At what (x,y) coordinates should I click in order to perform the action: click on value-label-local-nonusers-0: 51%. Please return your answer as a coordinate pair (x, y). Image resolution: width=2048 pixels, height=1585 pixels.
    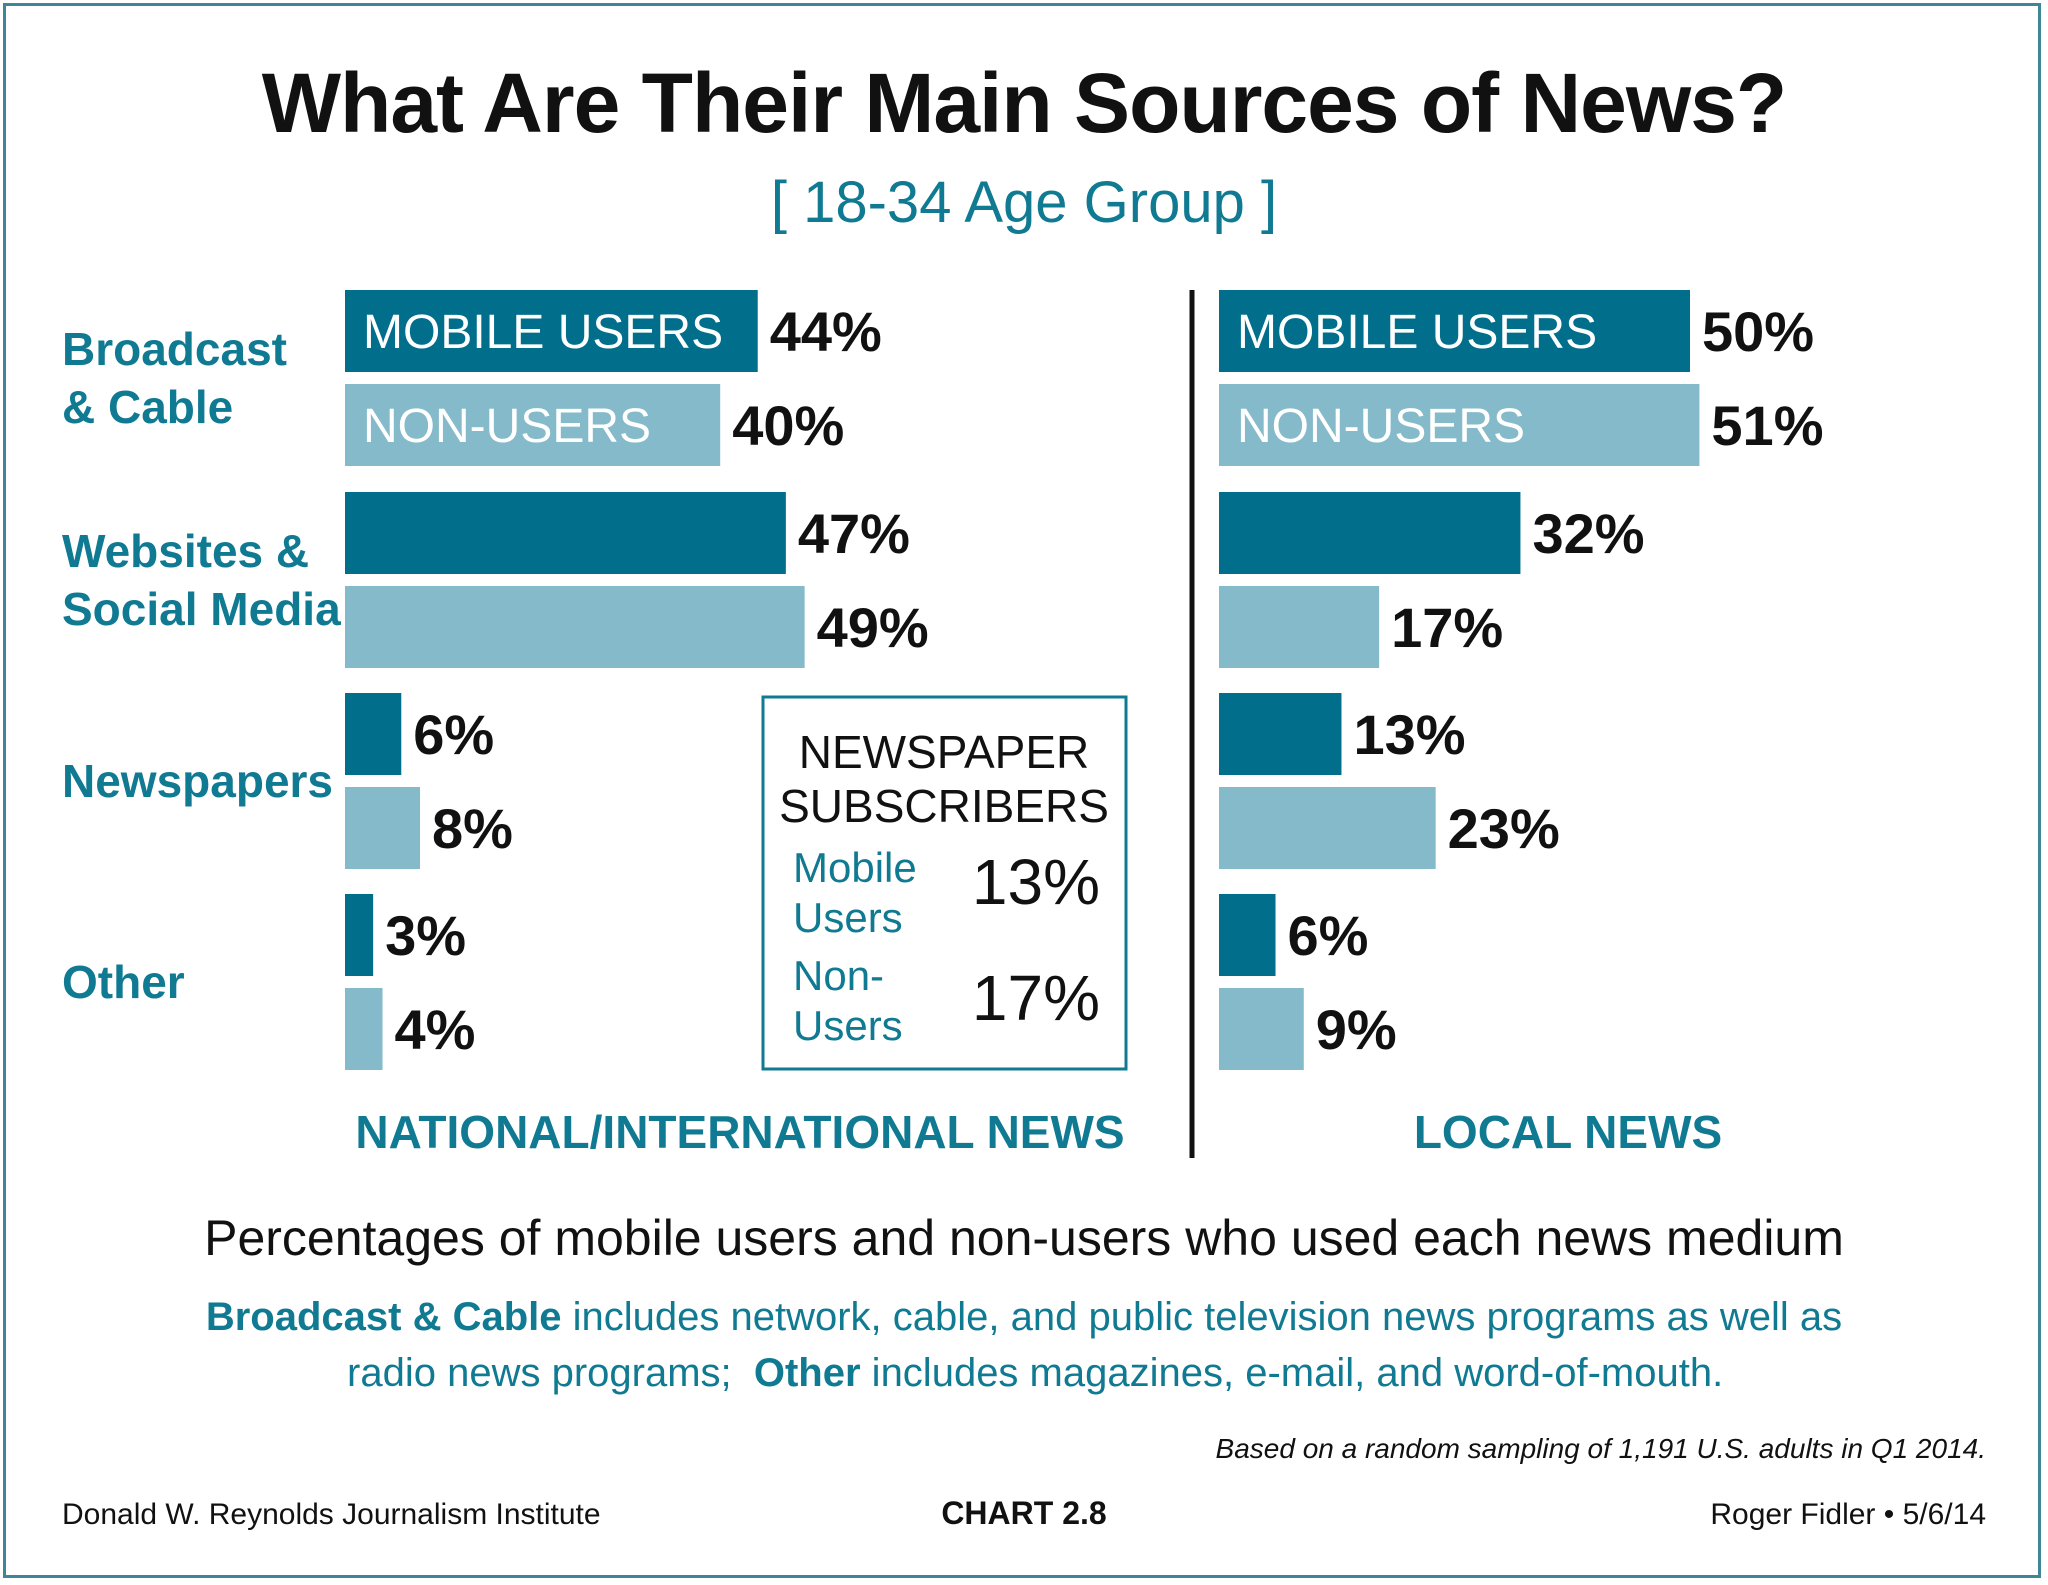
    Looking at the image, I should click on (1767, 425).